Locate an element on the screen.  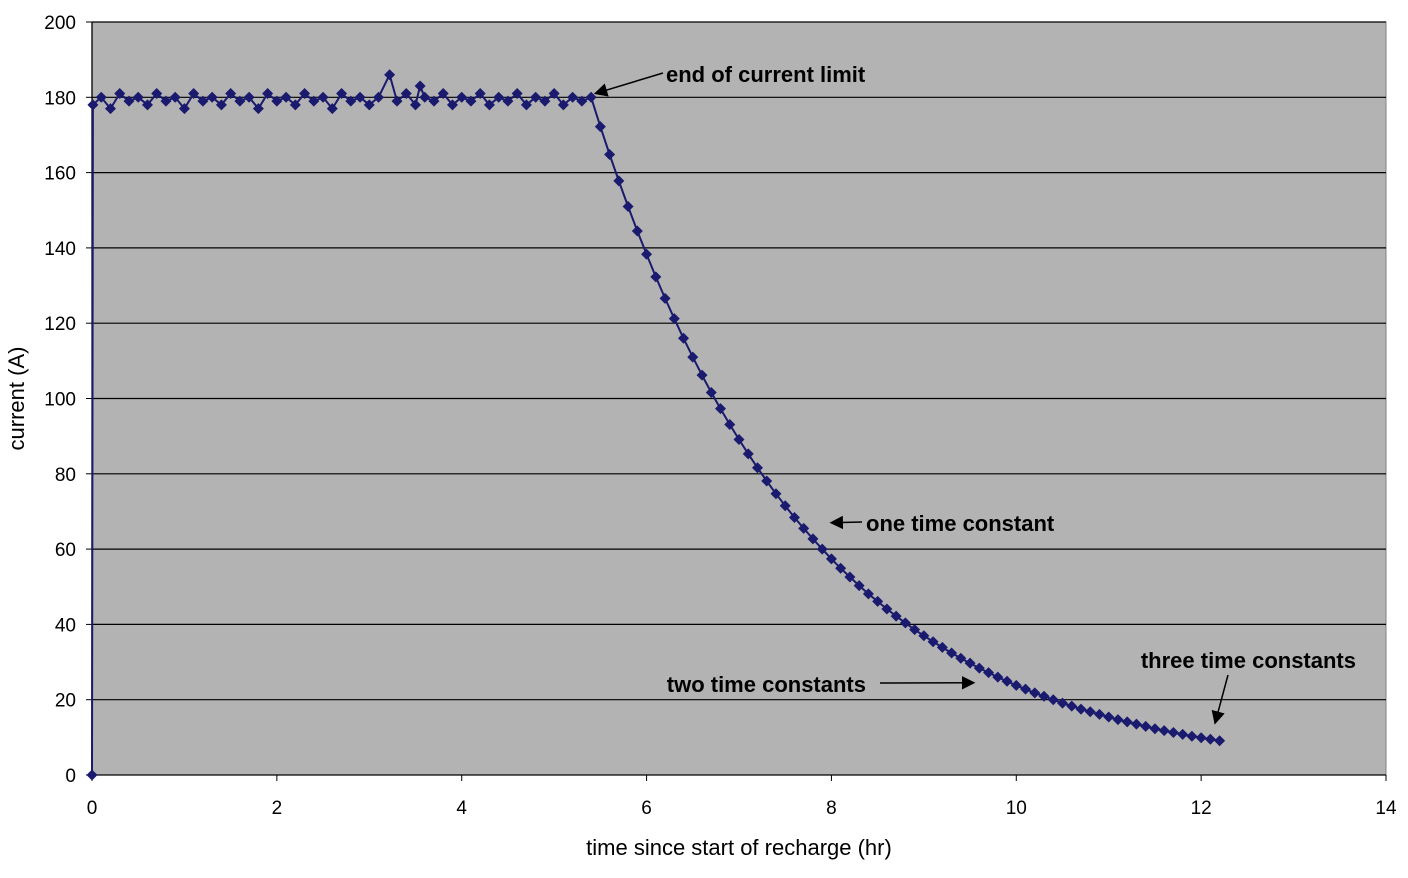
x-axis-label: time since start of recharge (hr) is located at coordinates (739, 847).